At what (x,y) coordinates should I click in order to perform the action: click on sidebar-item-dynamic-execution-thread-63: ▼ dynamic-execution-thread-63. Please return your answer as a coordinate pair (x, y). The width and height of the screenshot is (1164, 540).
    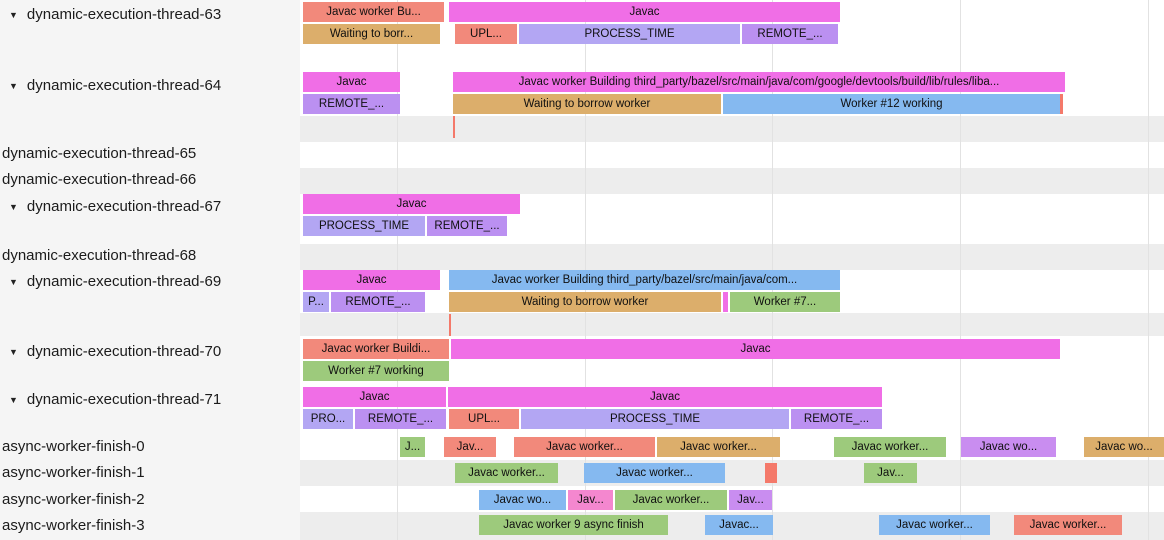
    Looking at the image, I should click on (110, 15).